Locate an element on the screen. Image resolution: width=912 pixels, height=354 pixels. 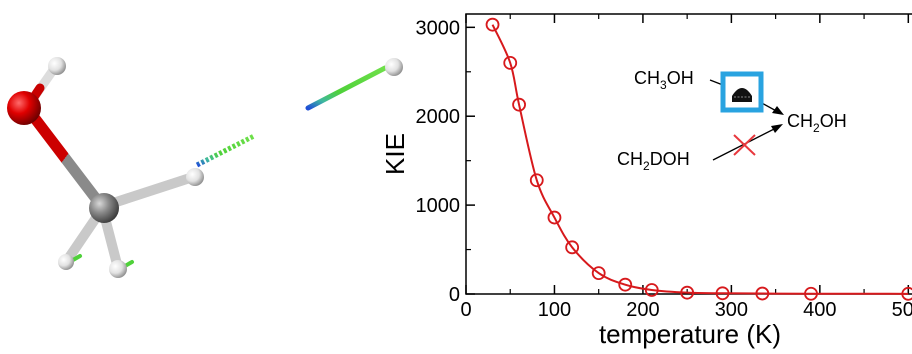
x-tick-label: 0 is located at coordinates (465, 310).